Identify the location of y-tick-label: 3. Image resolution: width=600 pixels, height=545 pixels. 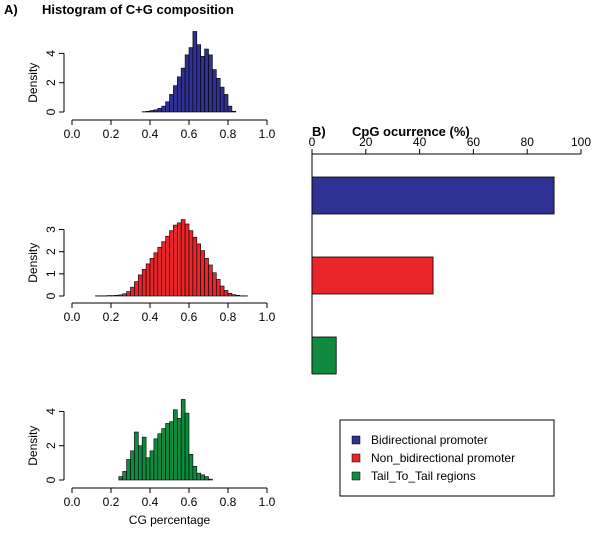
(51, 229).